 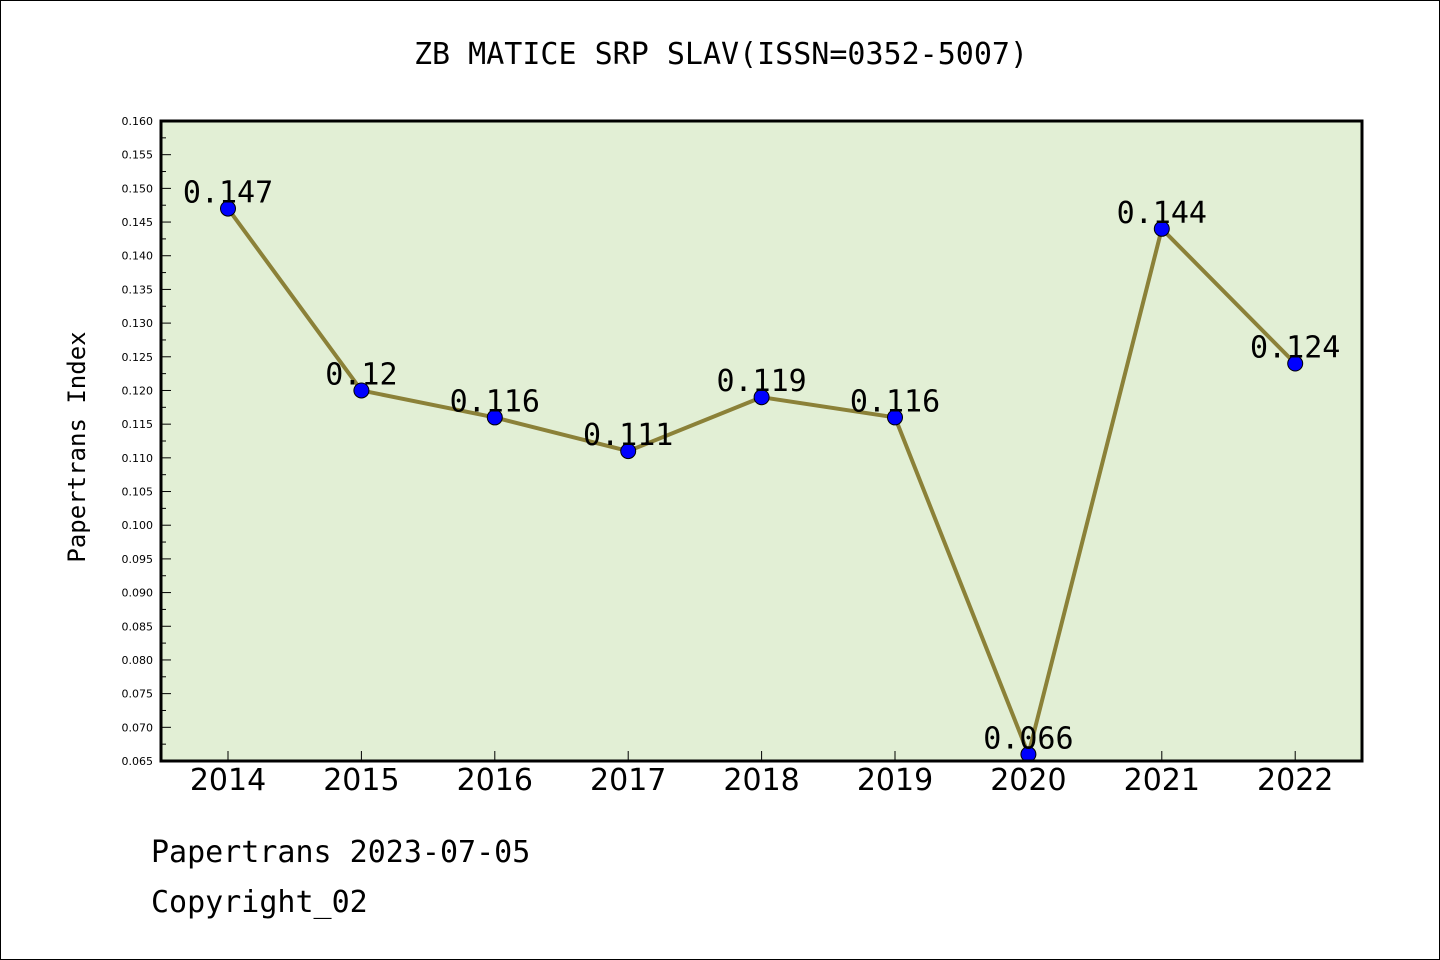 I want to click on y-tick-label: 0.135, so click(x=138, y=289).